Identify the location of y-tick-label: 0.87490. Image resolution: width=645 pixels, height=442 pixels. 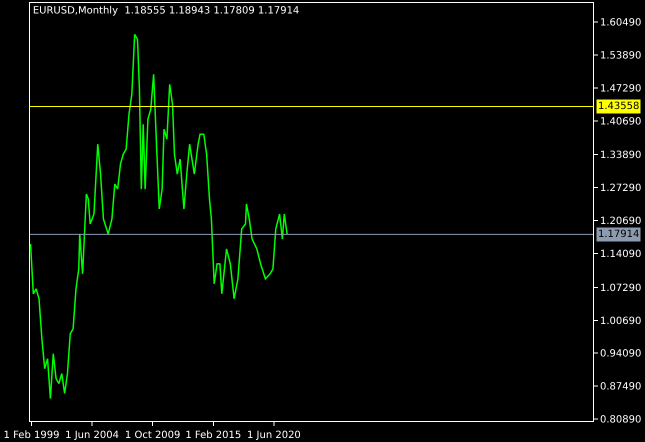
(621, 387).